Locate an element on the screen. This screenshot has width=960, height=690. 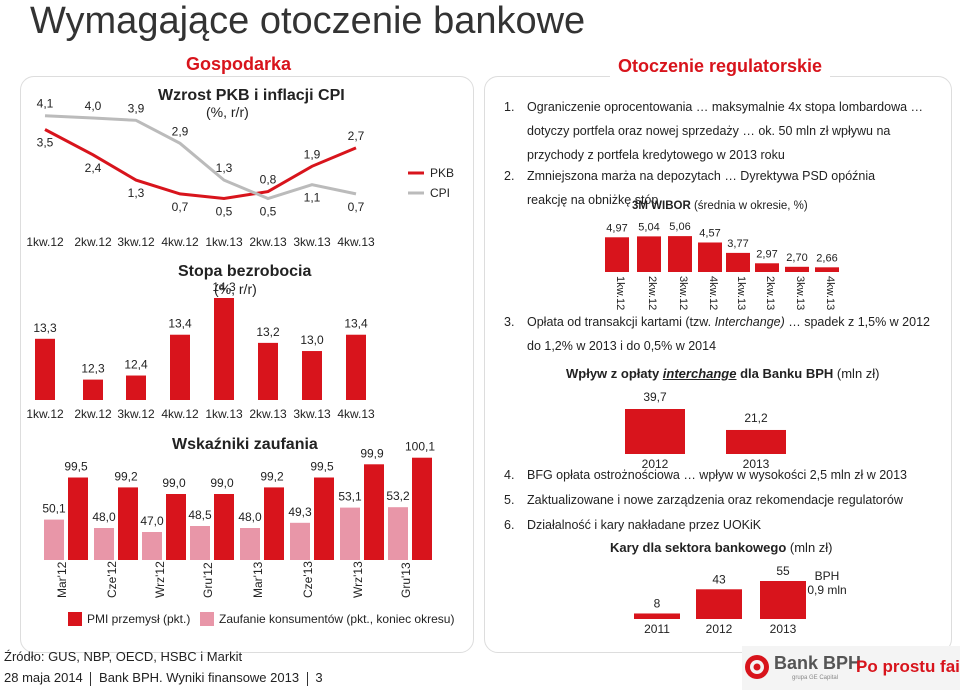
cpi-legend-label: CPI is located at coordinates (440, 193).